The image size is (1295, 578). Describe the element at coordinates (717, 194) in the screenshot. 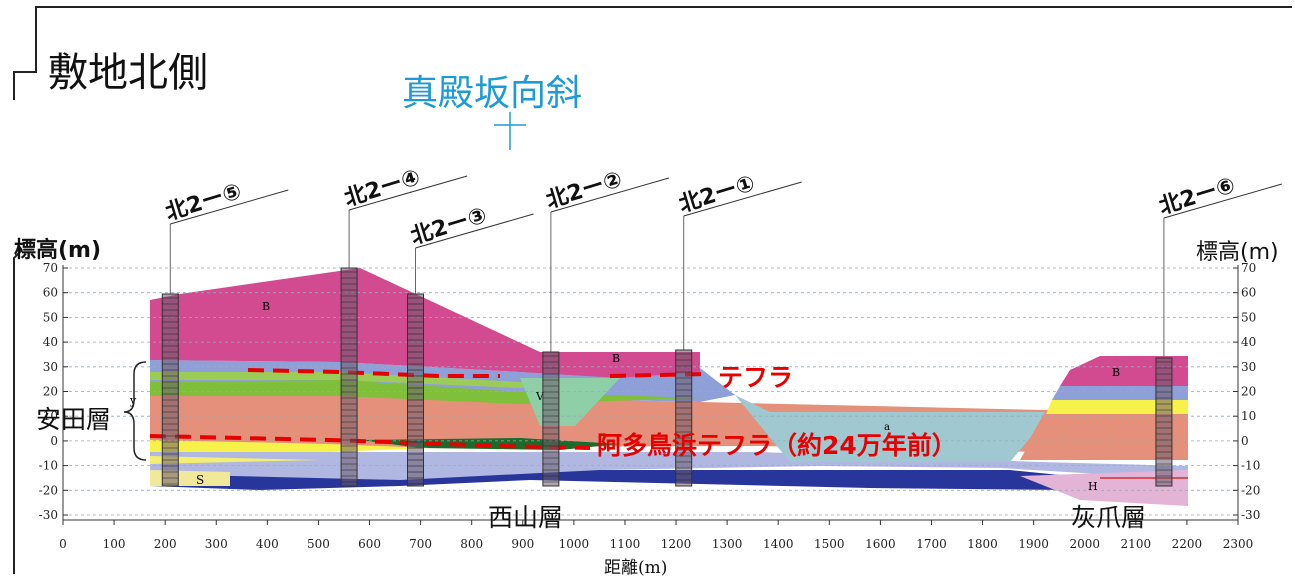

I see `borehole-label: 北2ー①` at that location.